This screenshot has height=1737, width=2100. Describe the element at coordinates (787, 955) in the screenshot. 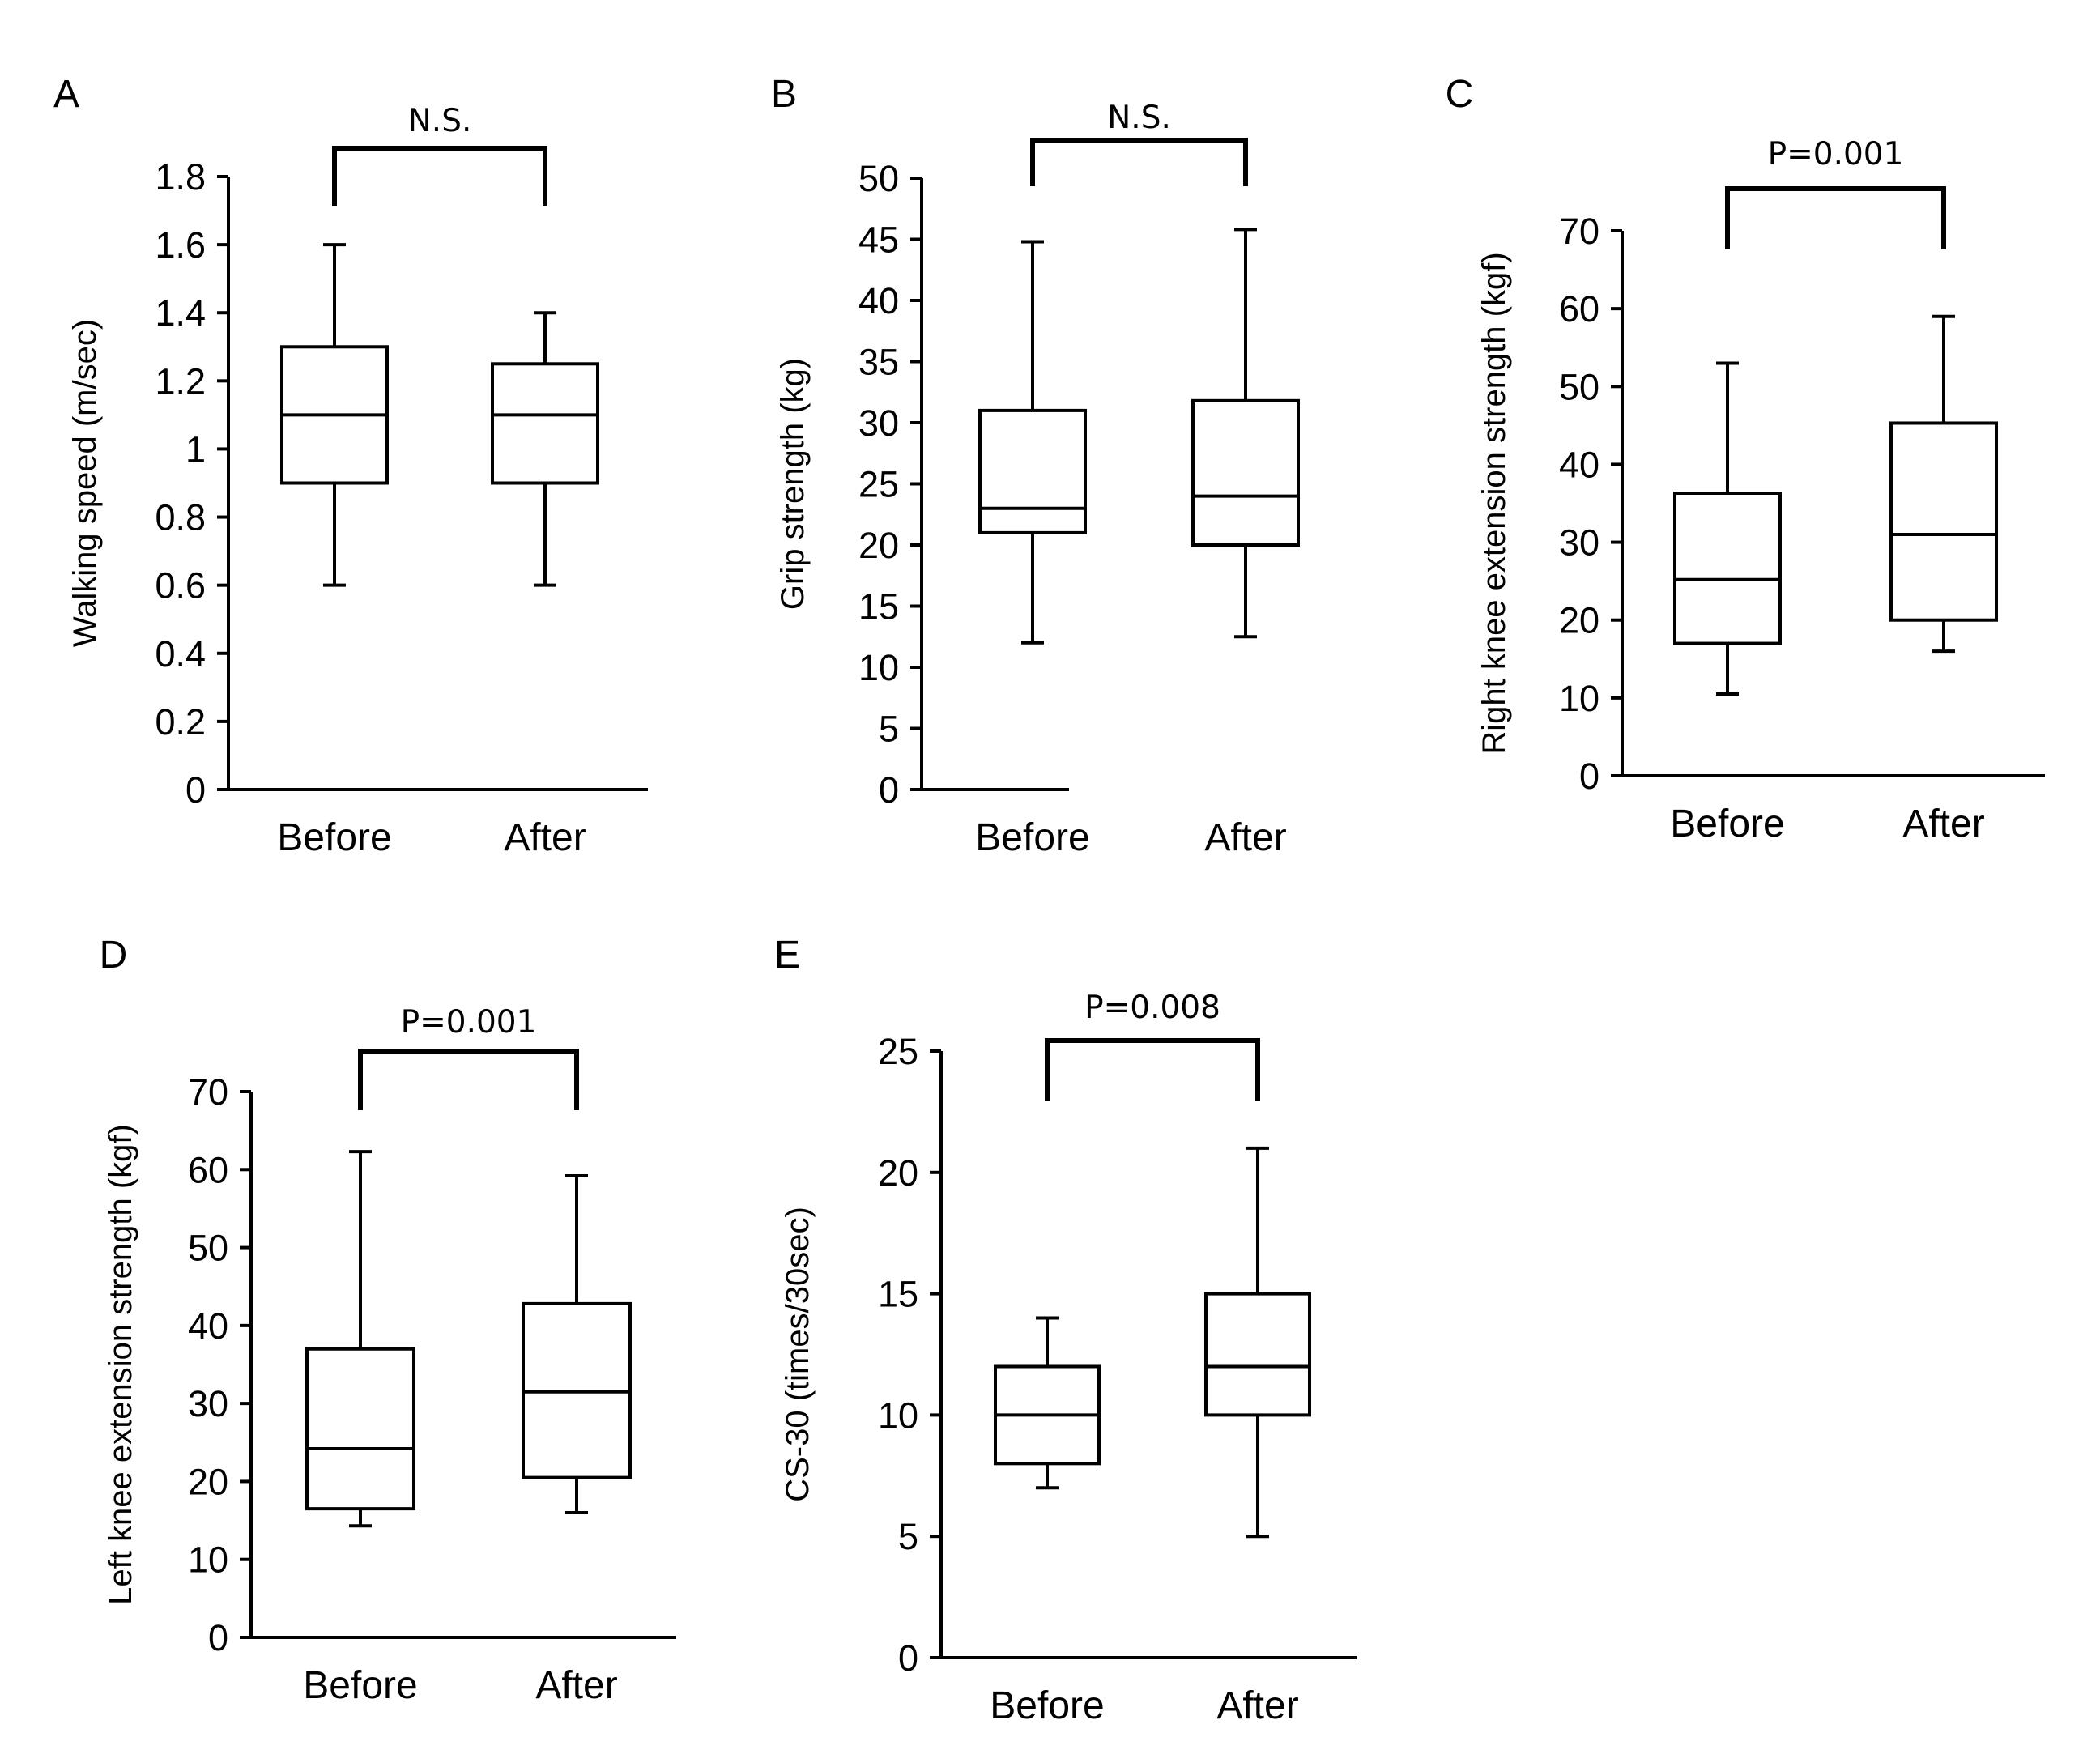

I see `panel-letter: E` at that location.